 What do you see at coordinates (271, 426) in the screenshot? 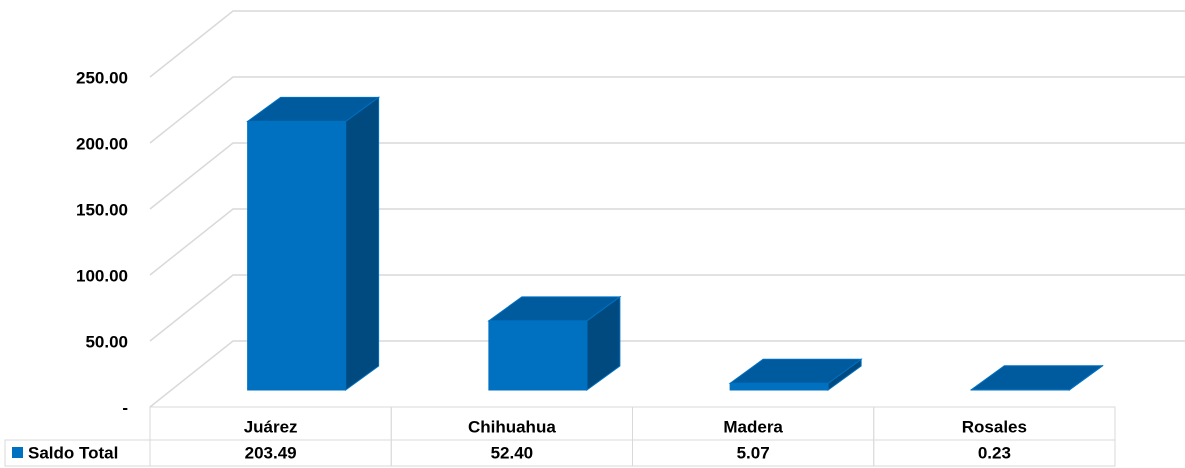
I see `x-tick-label: Juárez` at bounding box center [271, 426].